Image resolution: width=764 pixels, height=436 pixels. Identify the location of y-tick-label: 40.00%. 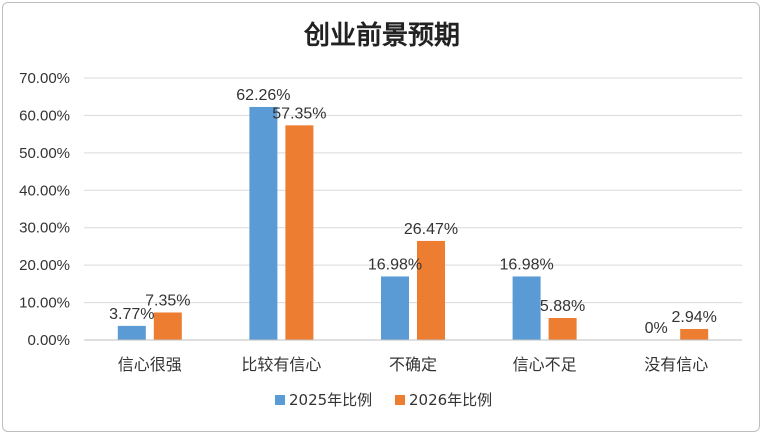
(44, 190).